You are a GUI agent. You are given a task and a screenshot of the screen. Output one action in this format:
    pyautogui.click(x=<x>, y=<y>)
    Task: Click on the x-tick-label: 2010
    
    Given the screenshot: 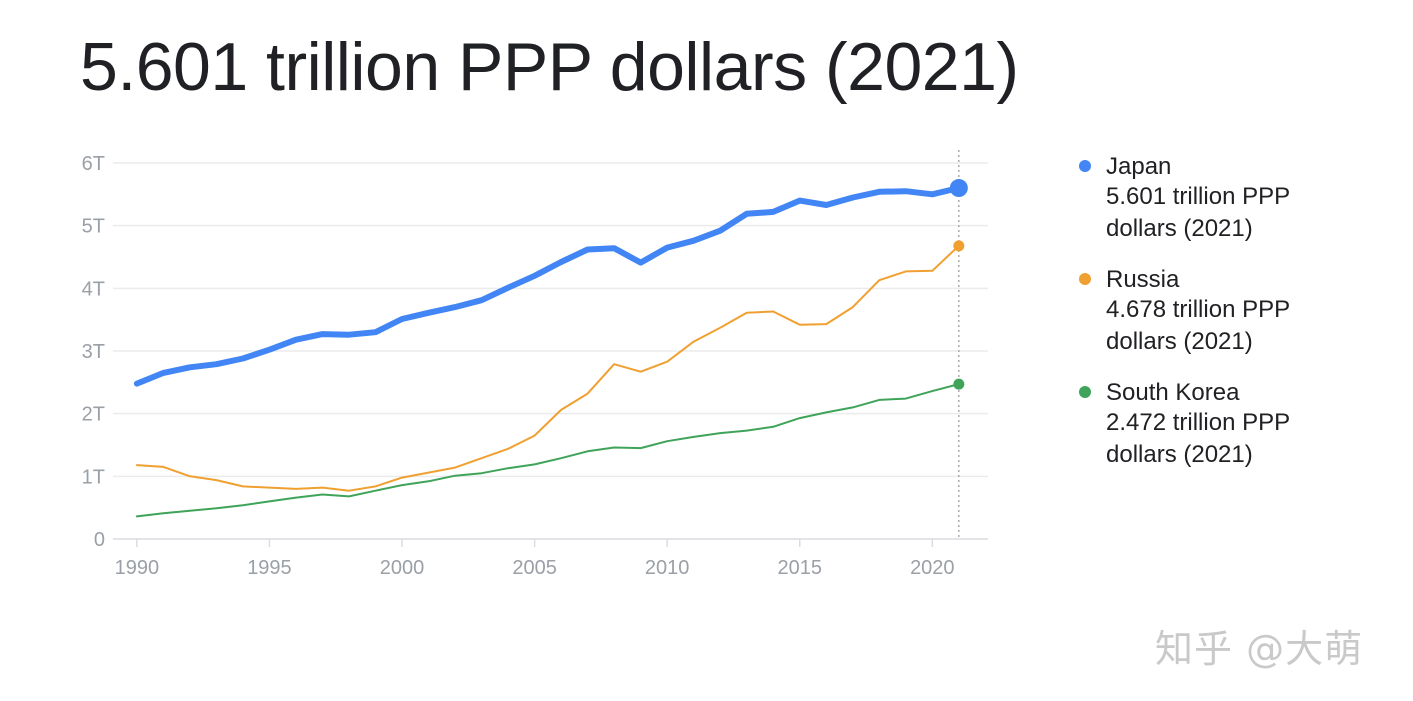 What is the action you would take?
    pyautogui.click(x=667, y=568)
    